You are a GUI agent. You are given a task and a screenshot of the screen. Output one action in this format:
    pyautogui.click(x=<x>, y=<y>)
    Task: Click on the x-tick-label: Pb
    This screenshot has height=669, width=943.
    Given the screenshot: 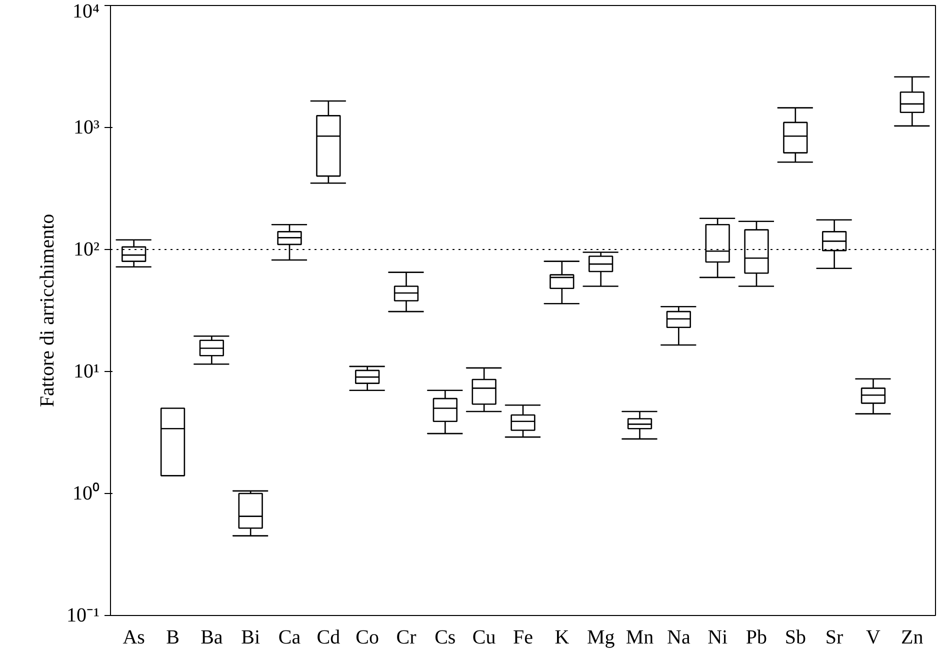 What is the action you would take?
    pyautogui.click(x=757, y=637)
    